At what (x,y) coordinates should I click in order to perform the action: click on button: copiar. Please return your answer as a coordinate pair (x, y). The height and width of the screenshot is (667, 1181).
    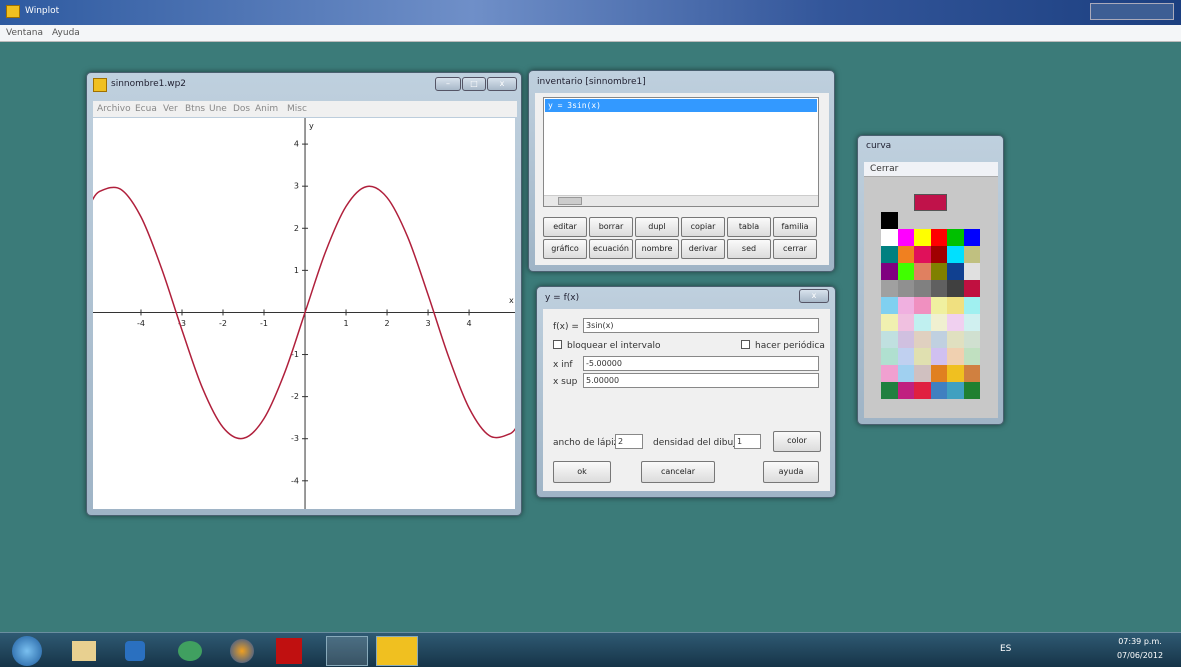
    Looking at the image, I should click on (703, 227).